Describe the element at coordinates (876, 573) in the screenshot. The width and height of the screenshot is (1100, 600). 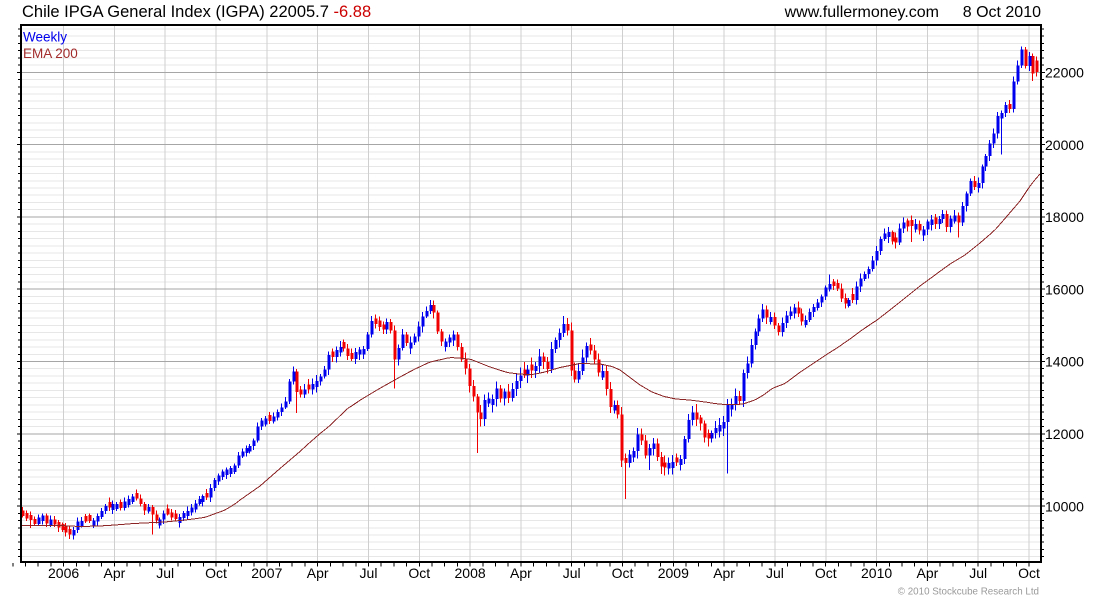
I see `svg-text: 2010` at that location.